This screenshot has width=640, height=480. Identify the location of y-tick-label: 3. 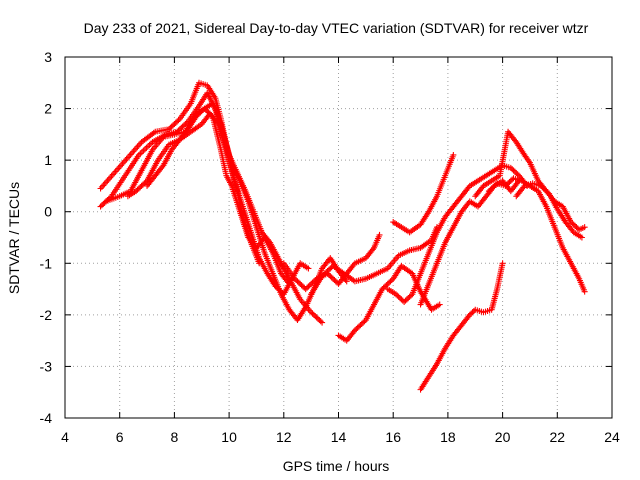
(48, 57).